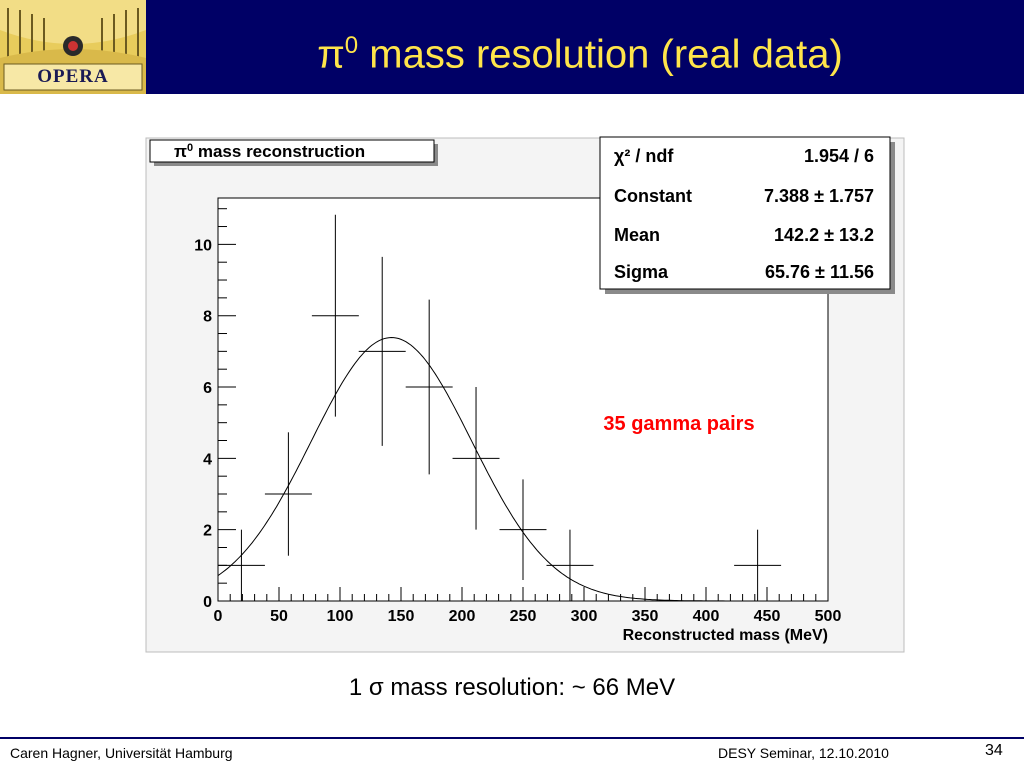  I want to click on header-bar: OPERA π0 mass resolution (real data), so click(512, 47).